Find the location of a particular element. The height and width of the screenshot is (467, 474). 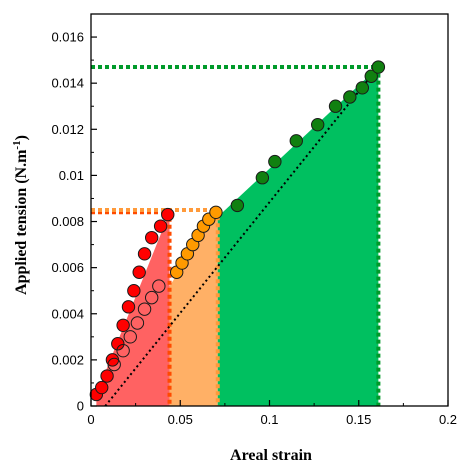

y-tick-label: 0.006 is located at coordinates (67, 267).